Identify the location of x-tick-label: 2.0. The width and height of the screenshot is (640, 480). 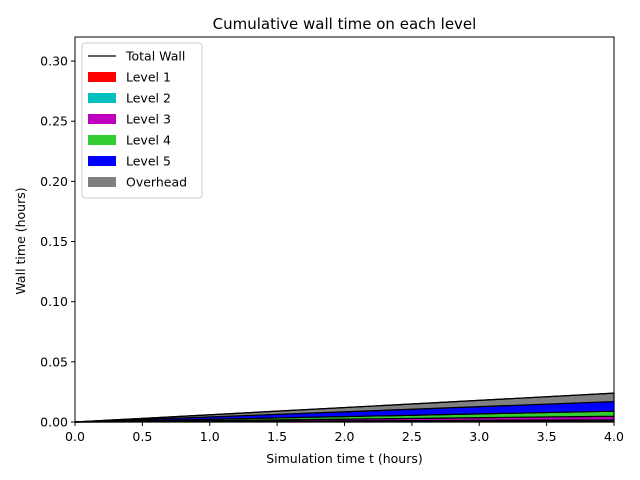
(345, 436).